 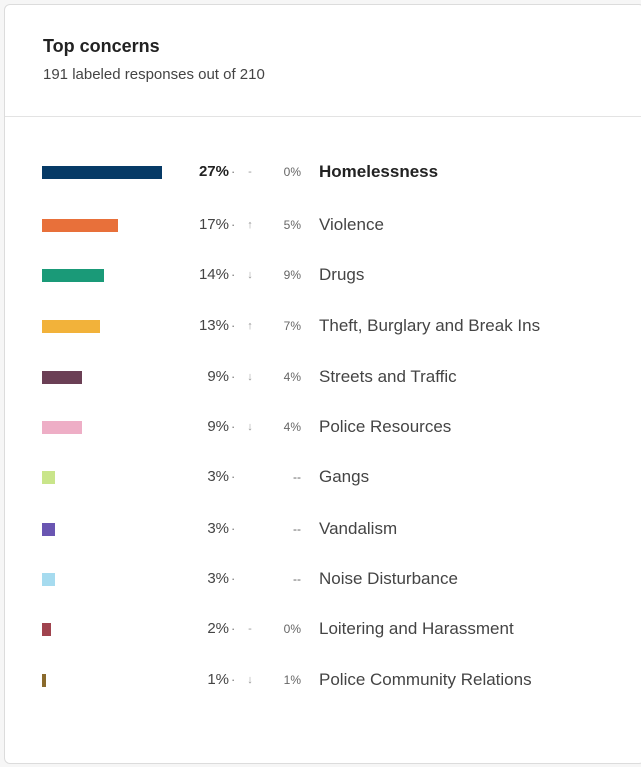 I want to click on concern-label: Theft, Burglary and Break Ins, so click(x=430, y=325).